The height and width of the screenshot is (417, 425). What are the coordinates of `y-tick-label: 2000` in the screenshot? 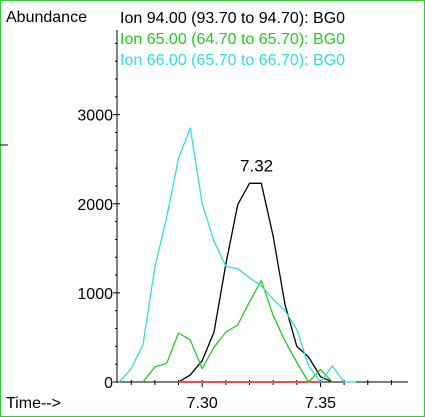 It's located at (95, 205).